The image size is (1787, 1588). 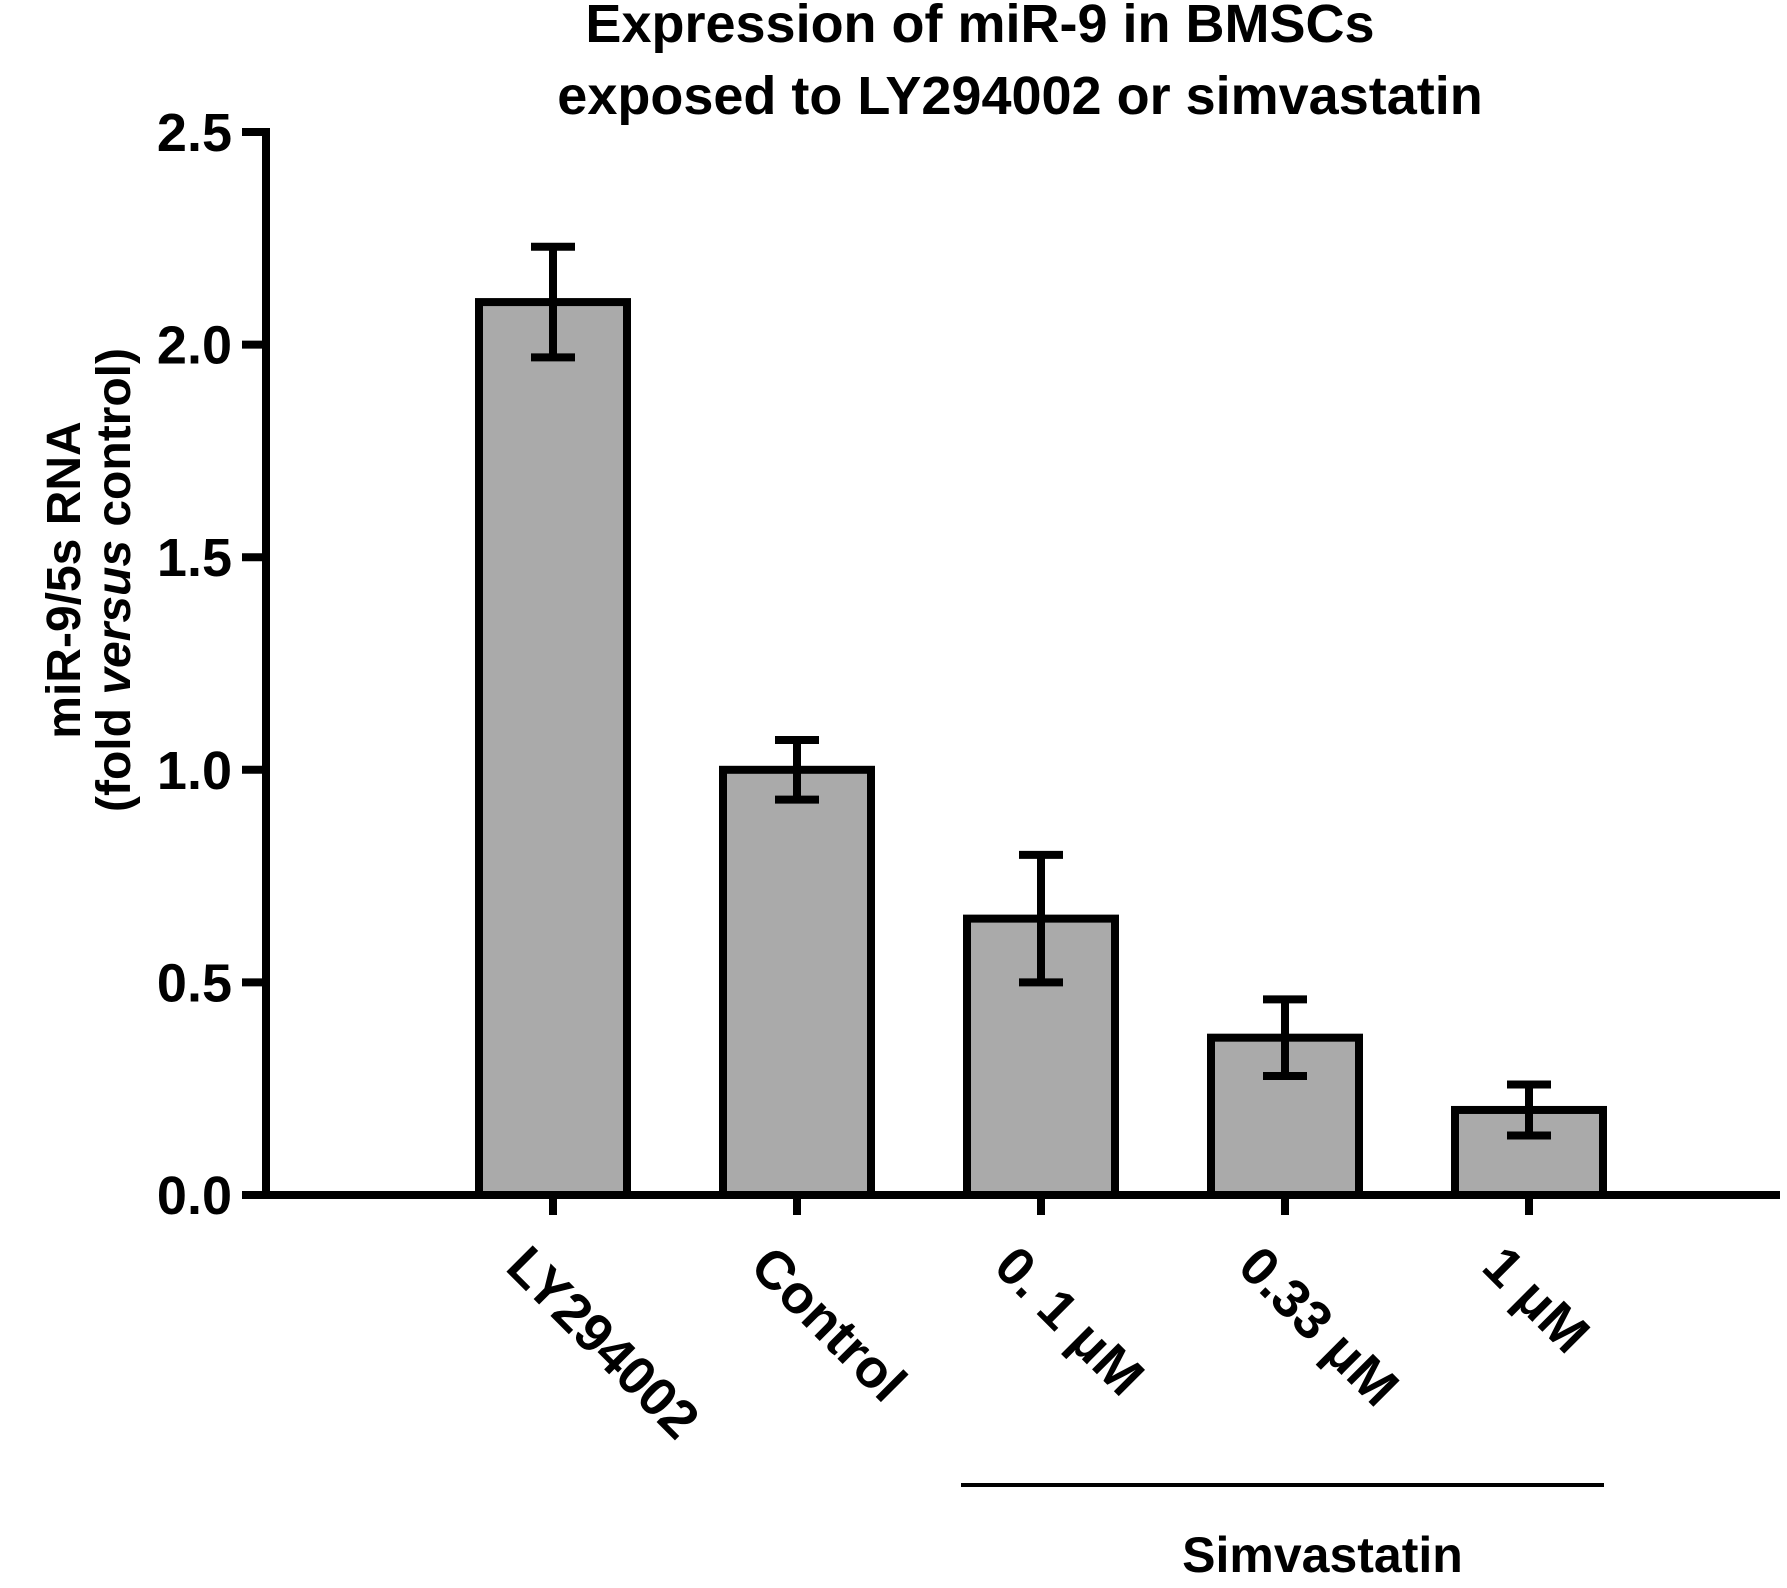 What do you see at coordinates (1069, 1321) in the screenshot?
I see `x-tick-label: 0. 1 μM` at bounding box center [1069, 1321].